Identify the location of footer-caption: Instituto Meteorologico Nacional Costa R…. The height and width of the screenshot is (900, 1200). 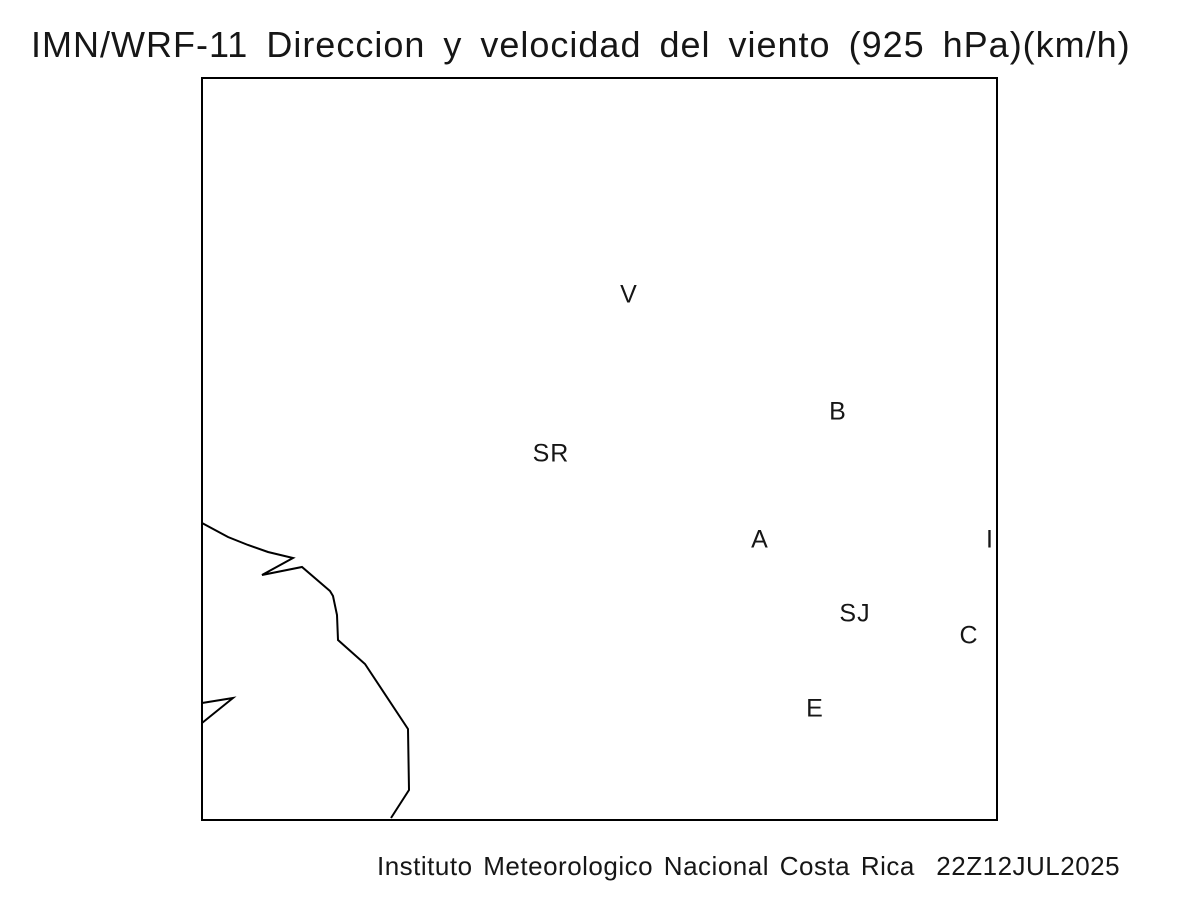
(749, 866).